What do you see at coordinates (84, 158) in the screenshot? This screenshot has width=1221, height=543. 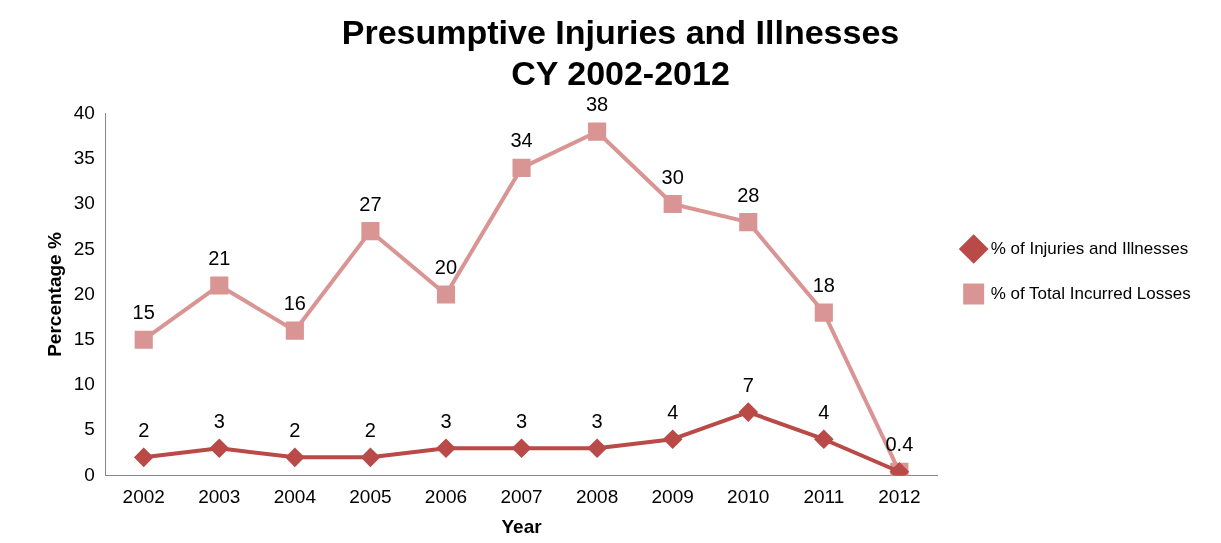 I see `y-tick-label: 35` at bounding box center [84, 158].